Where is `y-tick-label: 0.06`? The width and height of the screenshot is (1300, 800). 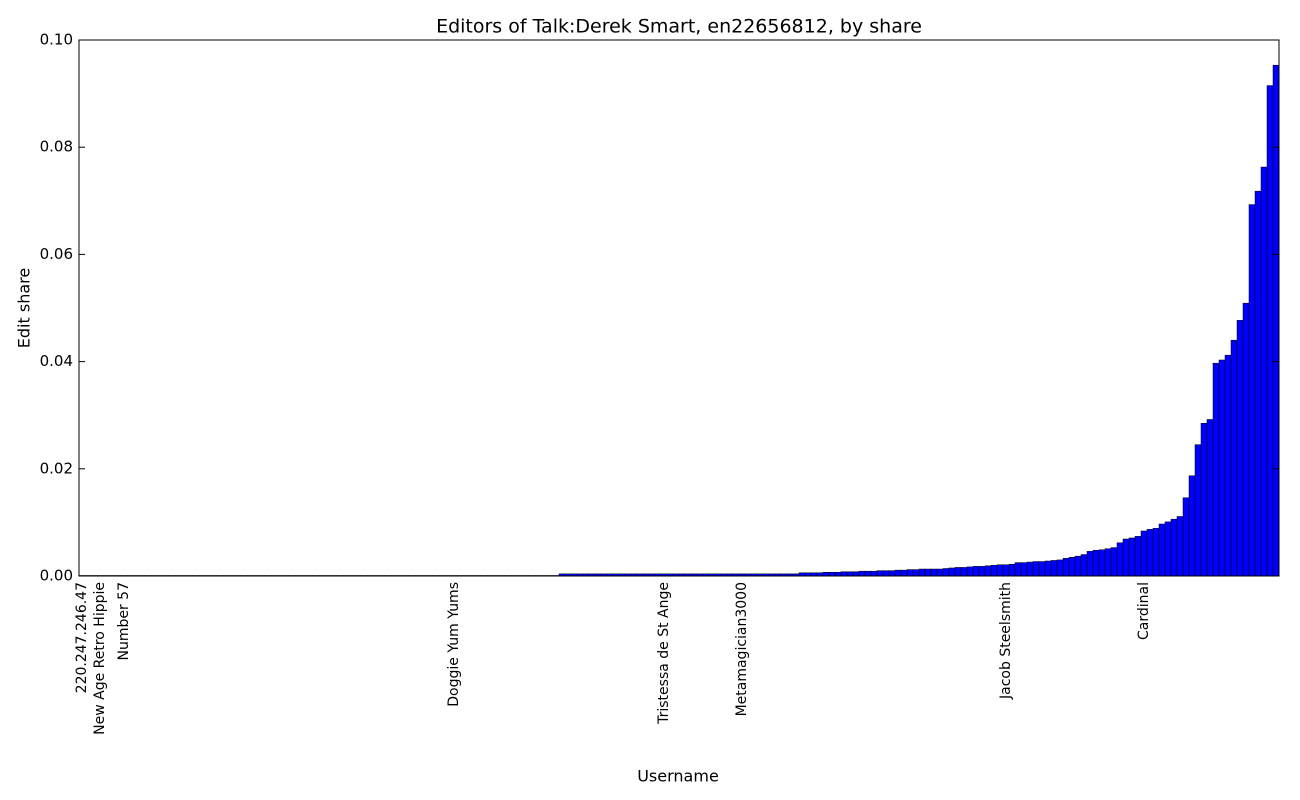 y-tick-label: 0.06 is located at coordinates (56, 254).